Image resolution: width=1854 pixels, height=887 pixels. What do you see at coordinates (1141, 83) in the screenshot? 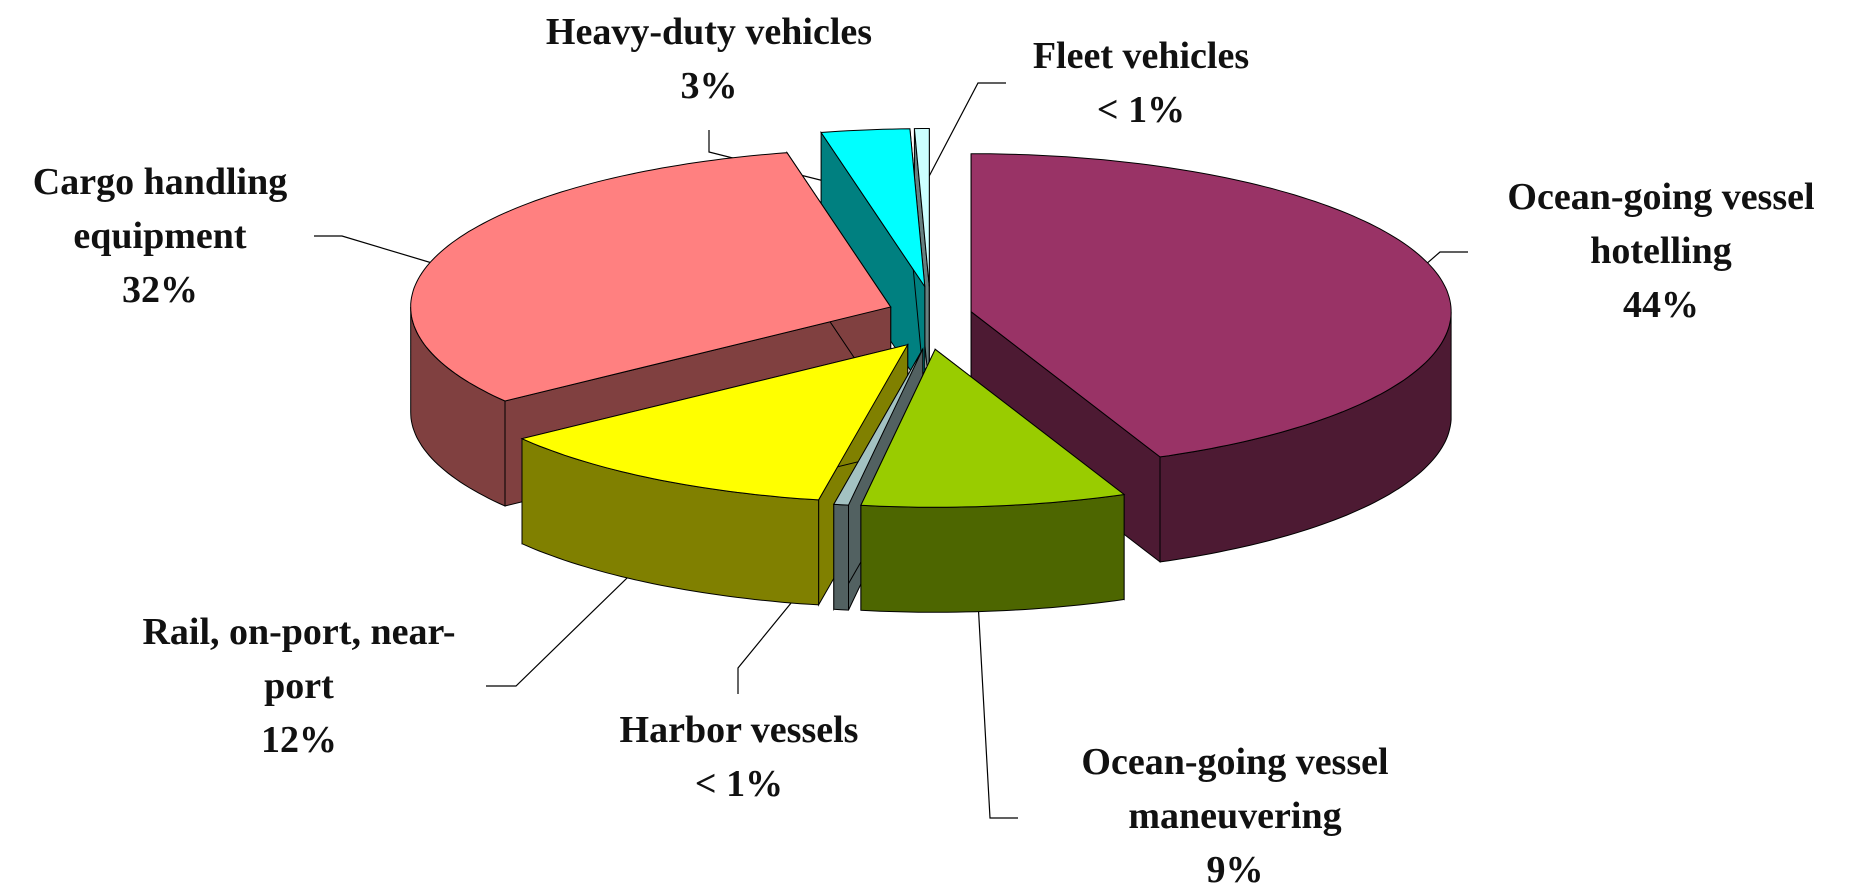
I see `slice-label: Fleet vehicles < 1%` at bounding box center [1141, 83].